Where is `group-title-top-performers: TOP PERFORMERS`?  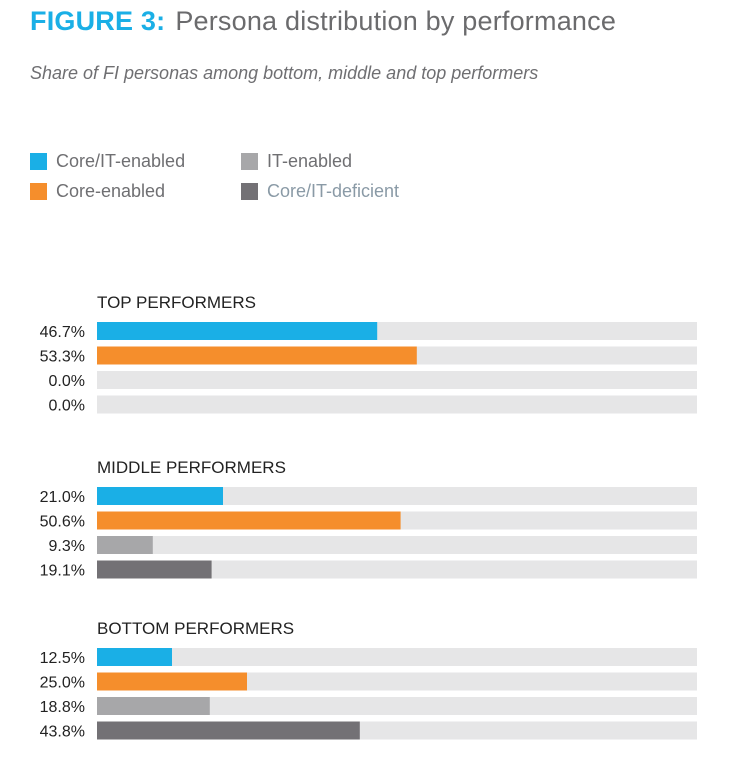 group-title-top-performers: TOP PERFORMERS is located at coordinates (176, 302).